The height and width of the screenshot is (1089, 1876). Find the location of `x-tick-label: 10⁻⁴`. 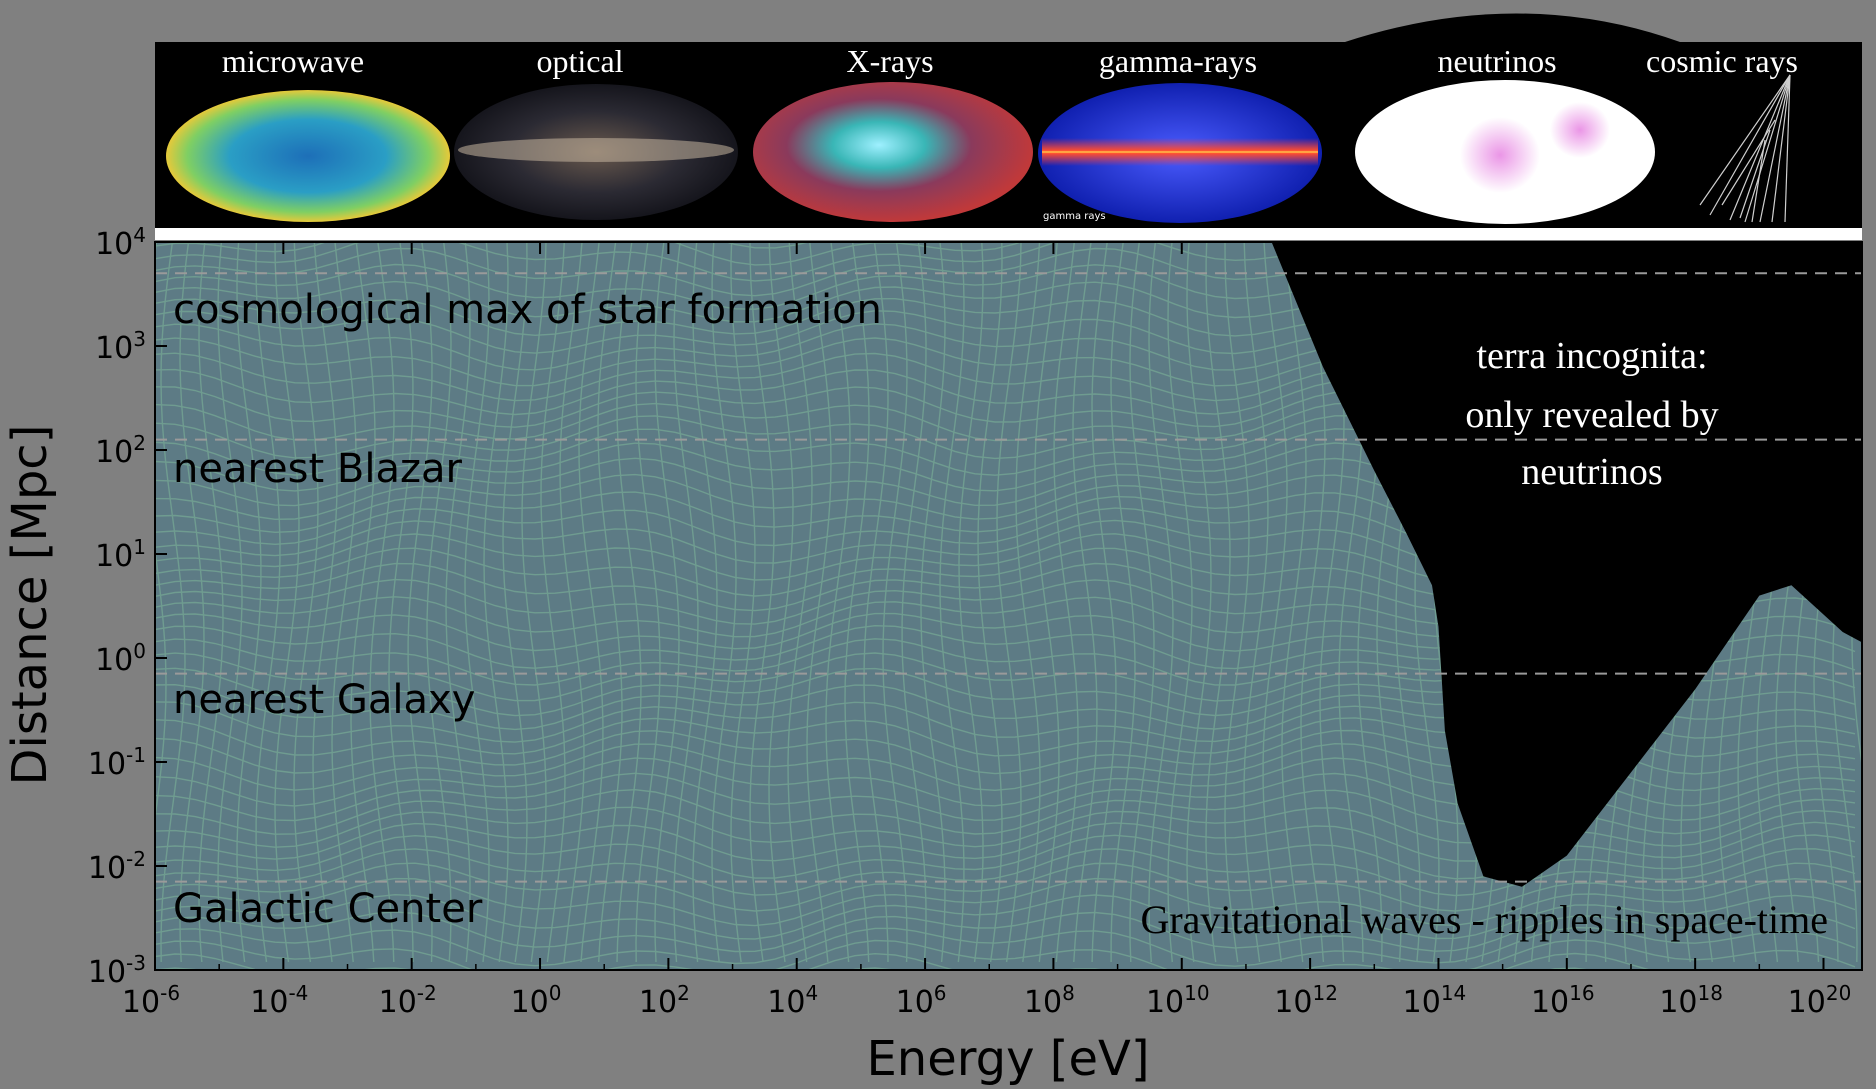

x-tick-label: 10⁻⁴ is located at coordinates (279, 1000).